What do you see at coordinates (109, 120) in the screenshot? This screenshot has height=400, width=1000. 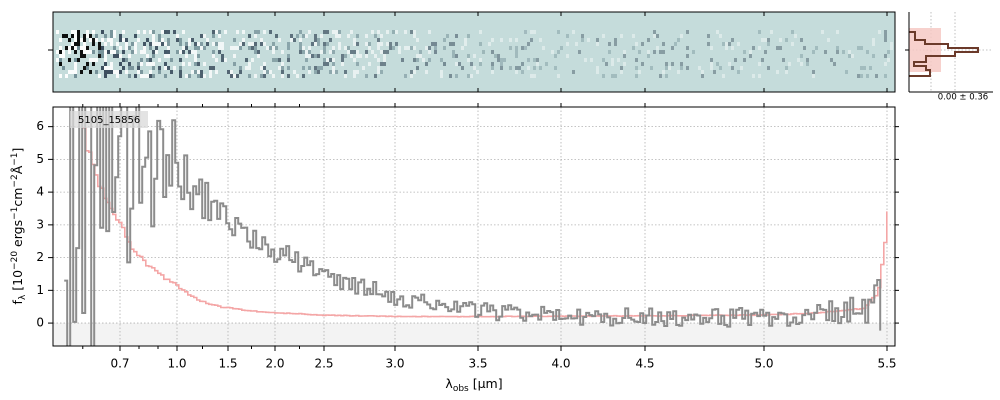 I see `object-label: 5105_15856` at bounding box center [109, 120].